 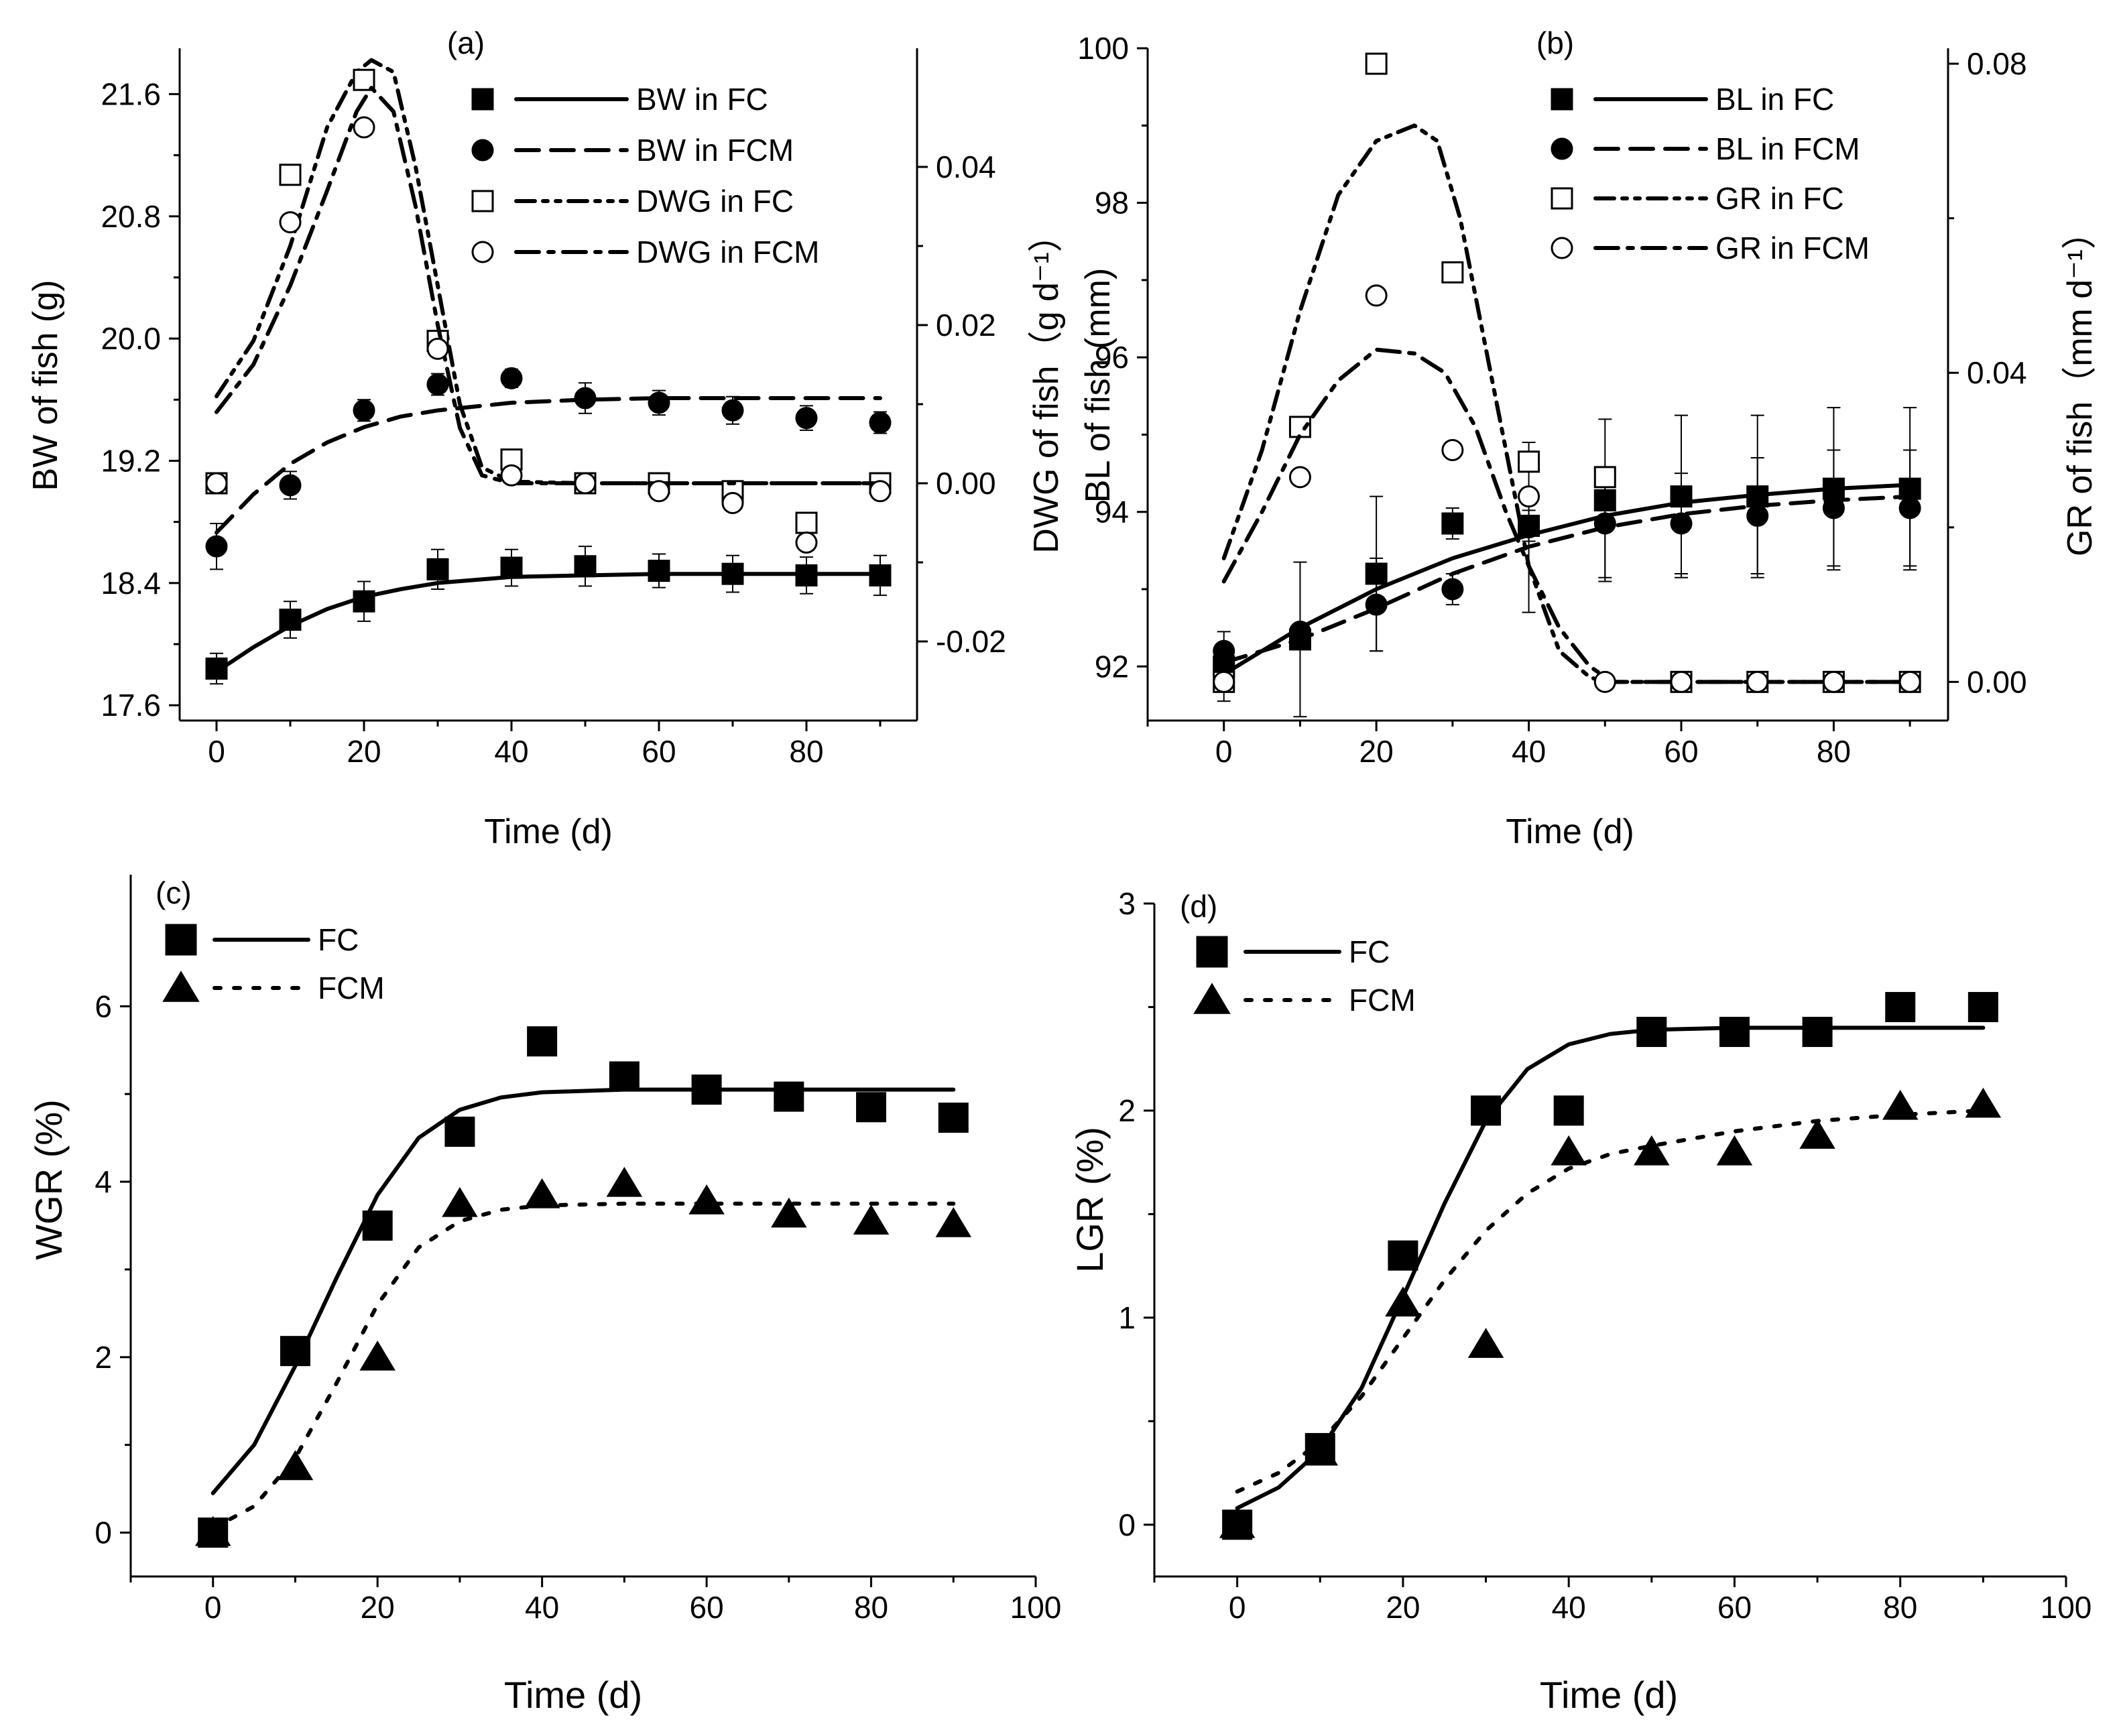 What do you see at coordinates (290, 175) in the screenshot?
I see `point-dwg-in-fc` at bounding box center [290, 175].